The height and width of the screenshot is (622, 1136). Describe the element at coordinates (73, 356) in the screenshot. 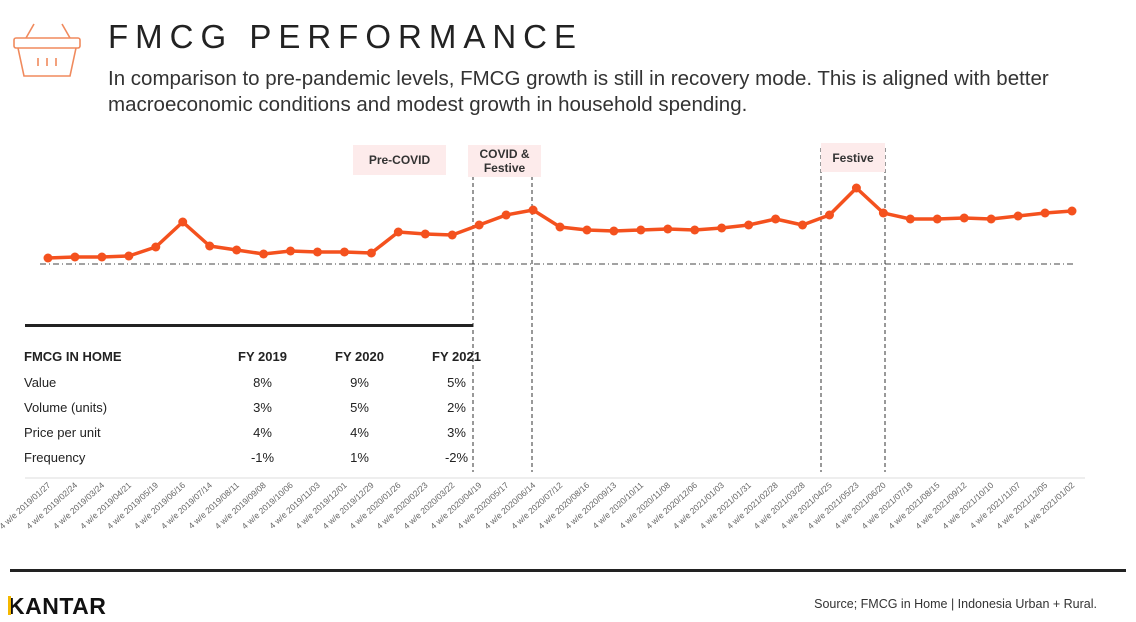

I see `header-cell: FMCG IN HOME` at that location.